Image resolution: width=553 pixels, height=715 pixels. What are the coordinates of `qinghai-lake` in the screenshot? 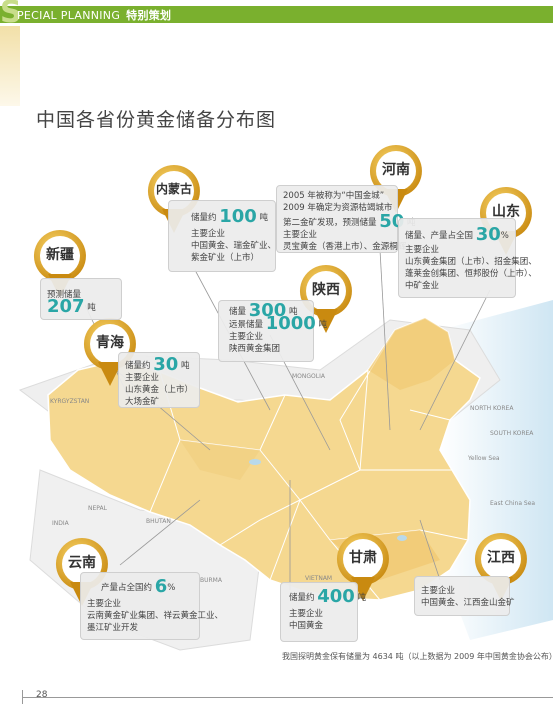 It's located at (255, 462).